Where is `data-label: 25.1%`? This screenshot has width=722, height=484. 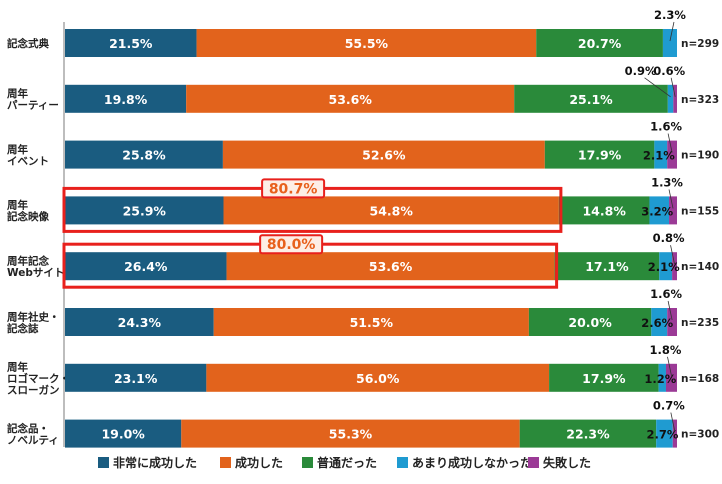
data-label: 25.1% is located at coordinates (591, 99).